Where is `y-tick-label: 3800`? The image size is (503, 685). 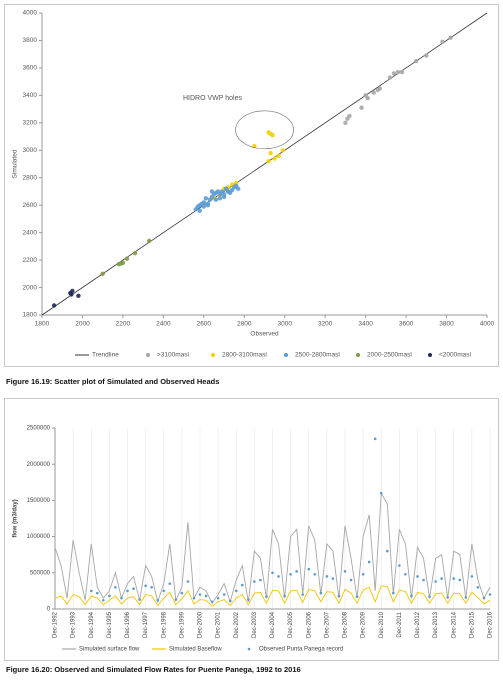
y-tick-label: 3800 is located at coordinates (30, 40).